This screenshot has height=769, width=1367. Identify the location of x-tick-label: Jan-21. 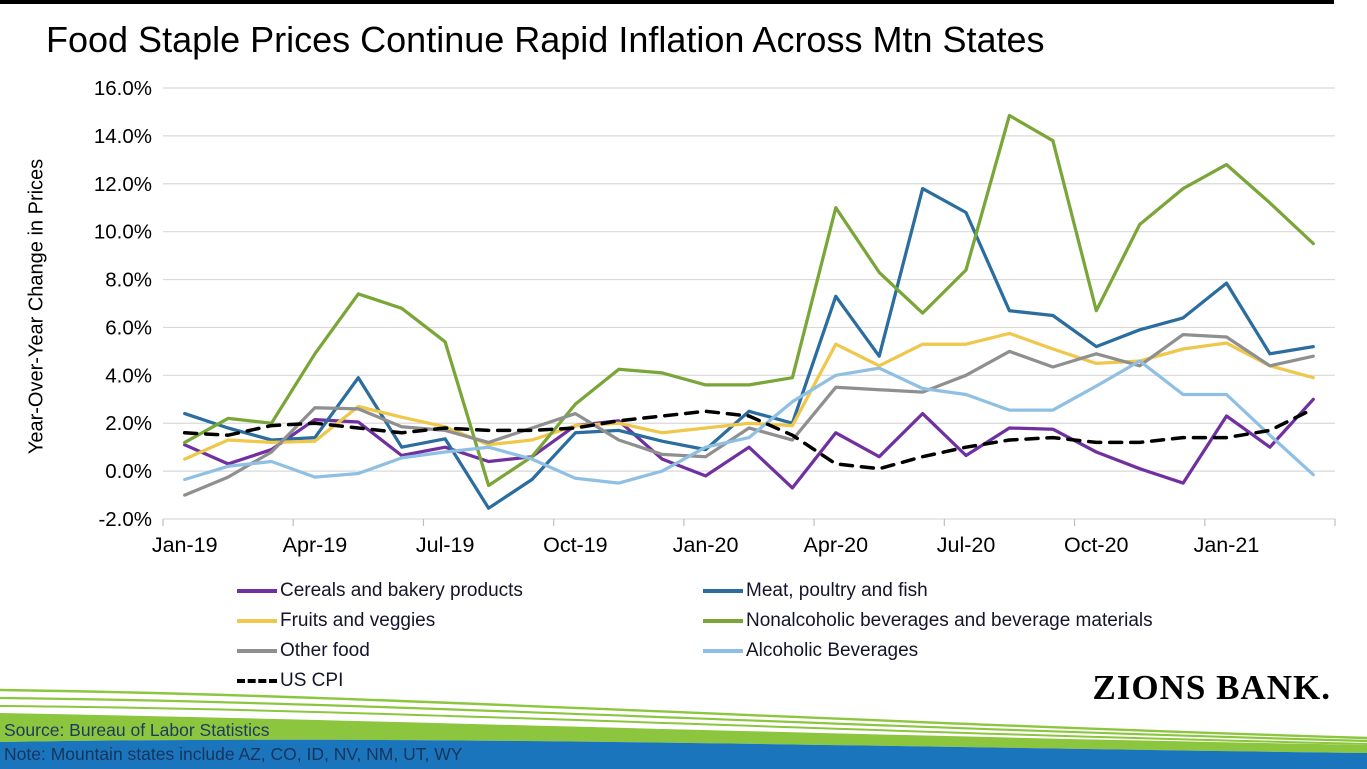
(1227, 545).